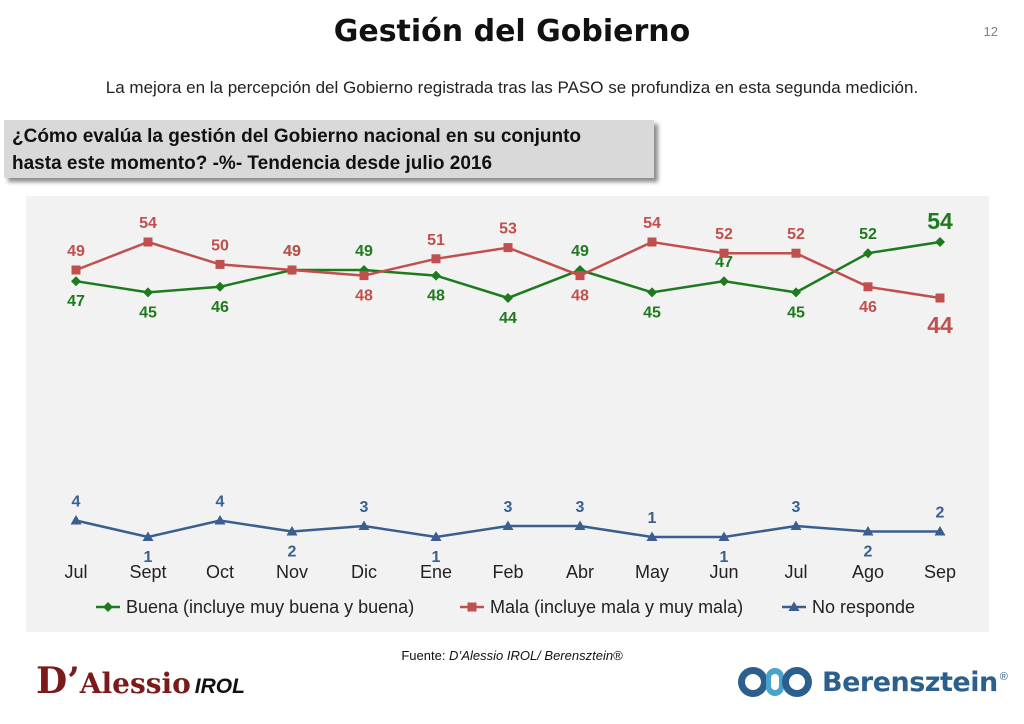 Image resolution: width=1024 pixels, height=724 pixels. I want to click on data-label-no-responde-4: 3, so click(364, 507).